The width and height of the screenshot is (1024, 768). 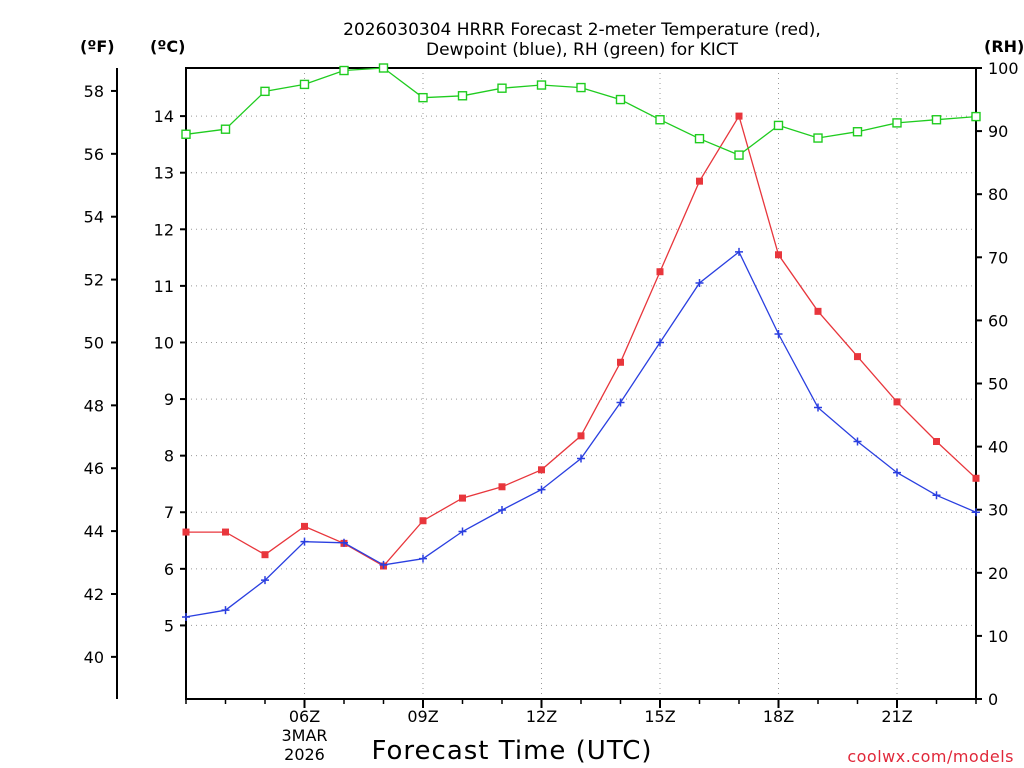 What do you see at coordinates (94, 342) in the screenshot?
I see `fahrenheit-tick-label: 50` at bounding box center [94, 342].